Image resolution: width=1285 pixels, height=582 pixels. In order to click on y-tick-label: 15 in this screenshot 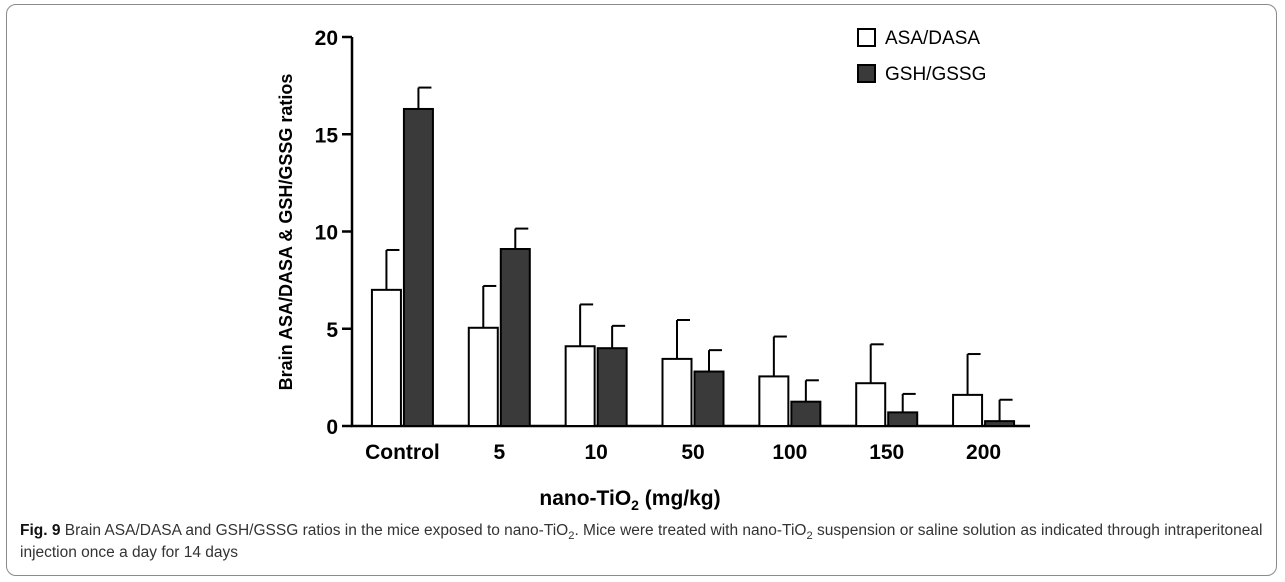, I will do `click(327, 135)`.